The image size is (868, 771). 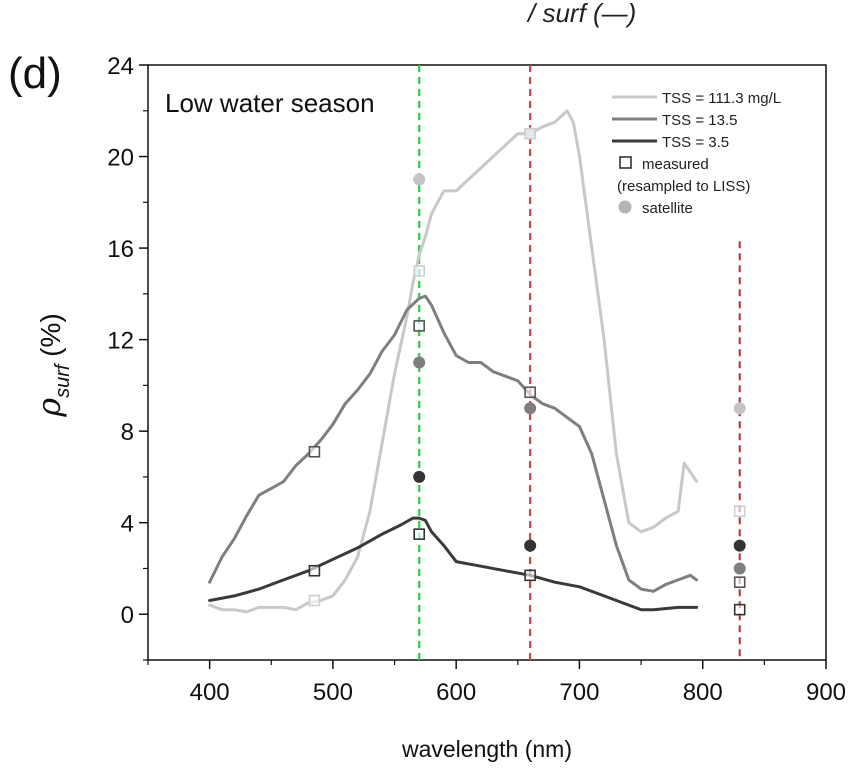 What do you see at coordinates (49, 408) in the screenshot?
I see `y-axis-title-main: ρ` at bounding box center [49, 408].